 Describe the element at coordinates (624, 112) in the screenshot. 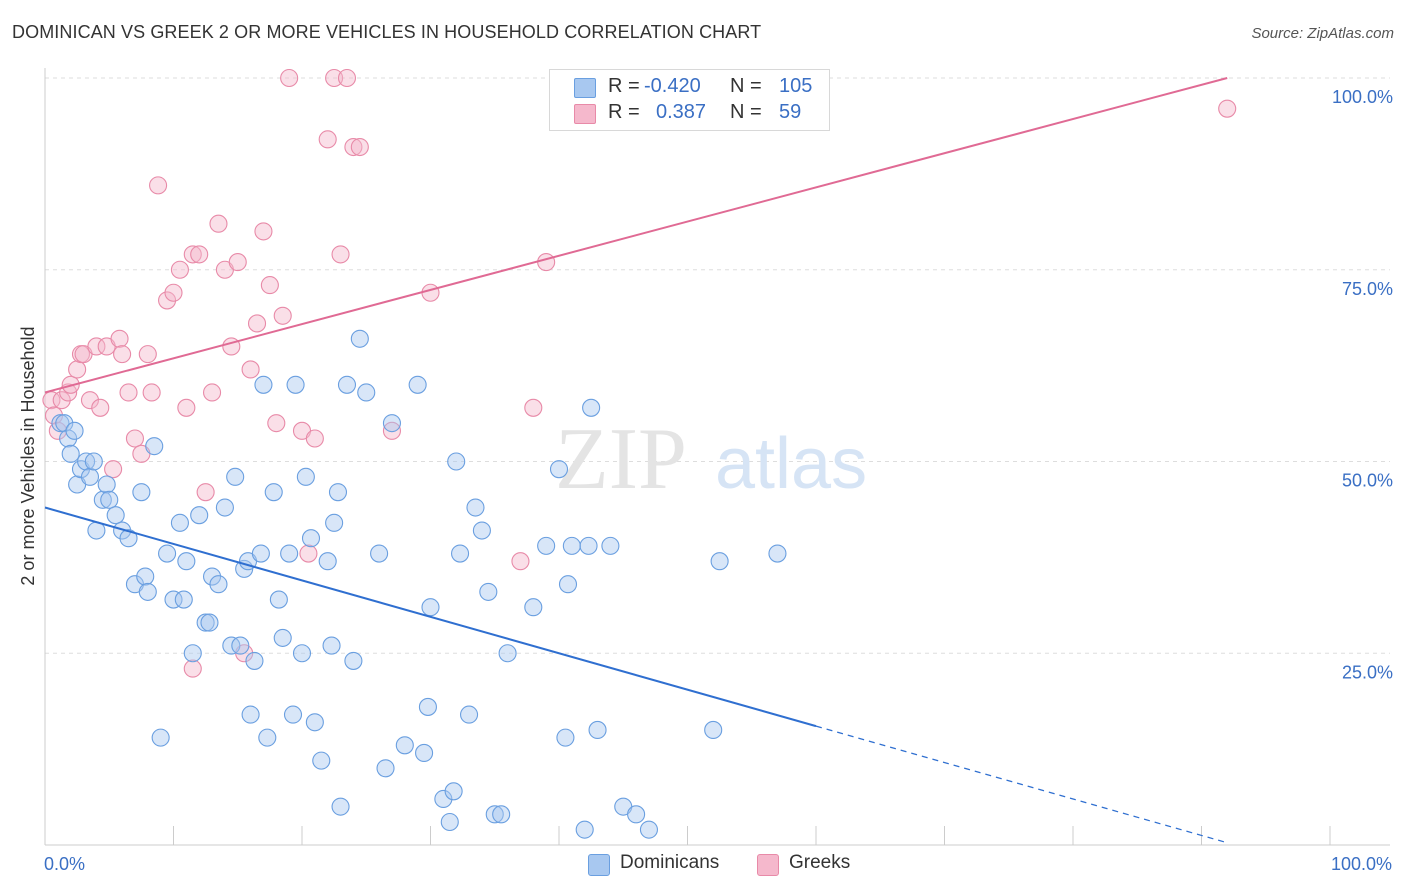

I see `greek-r-label: R =` at that location.